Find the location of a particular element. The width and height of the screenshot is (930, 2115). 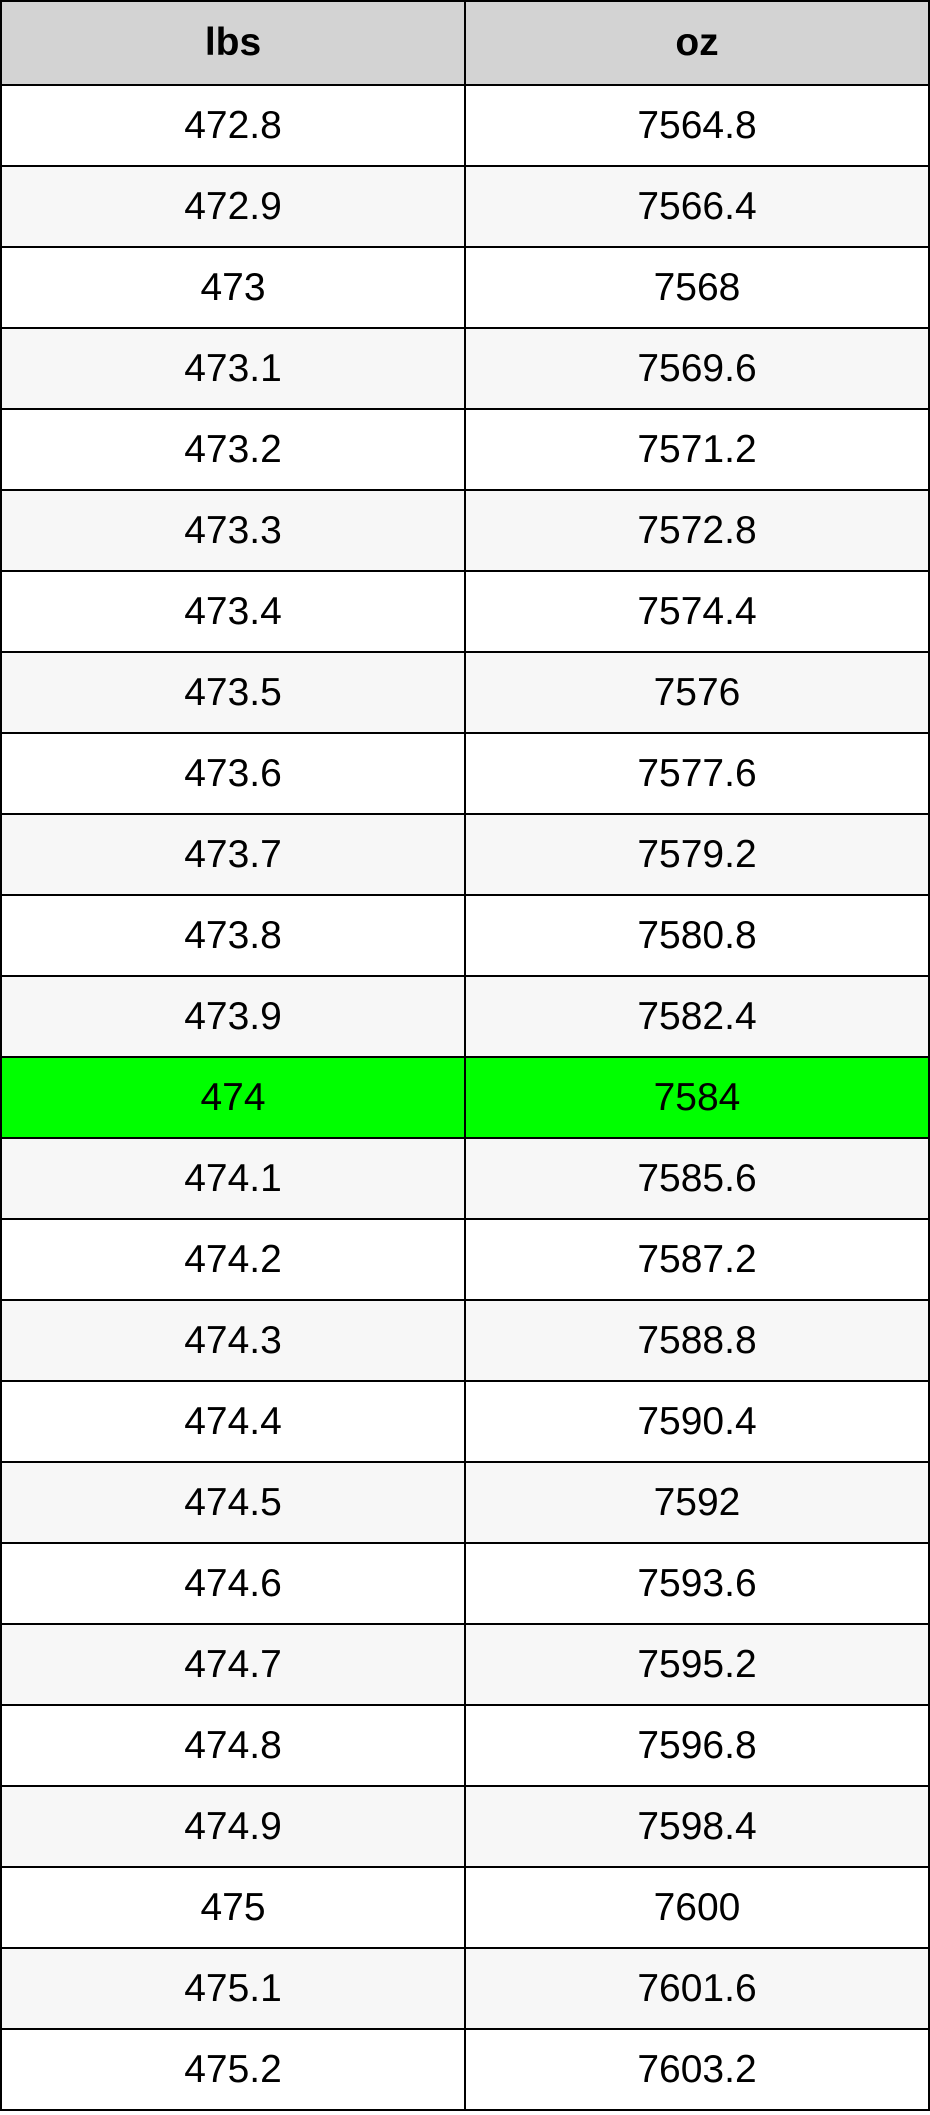

table-cell: 474 is located at coordinates (234, 1098).